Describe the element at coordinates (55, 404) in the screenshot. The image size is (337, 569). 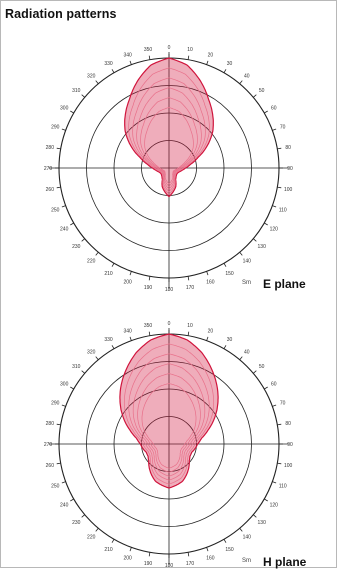
I see `angle-tick-label: 290` at that location.